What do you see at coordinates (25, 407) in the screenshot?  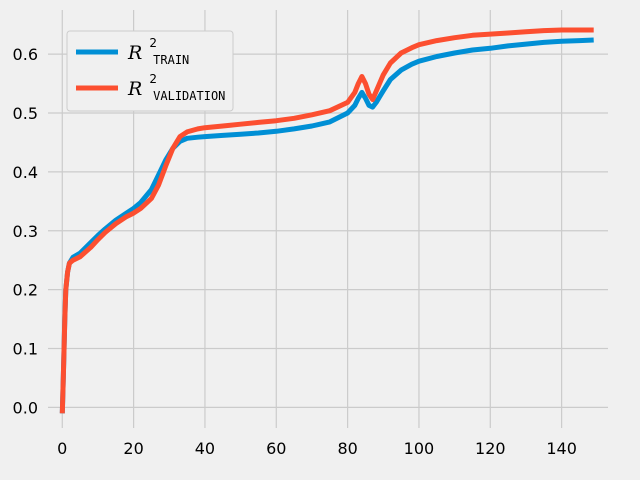 I see `y-tick-label: 0.0` at bounding box center [25, 407].